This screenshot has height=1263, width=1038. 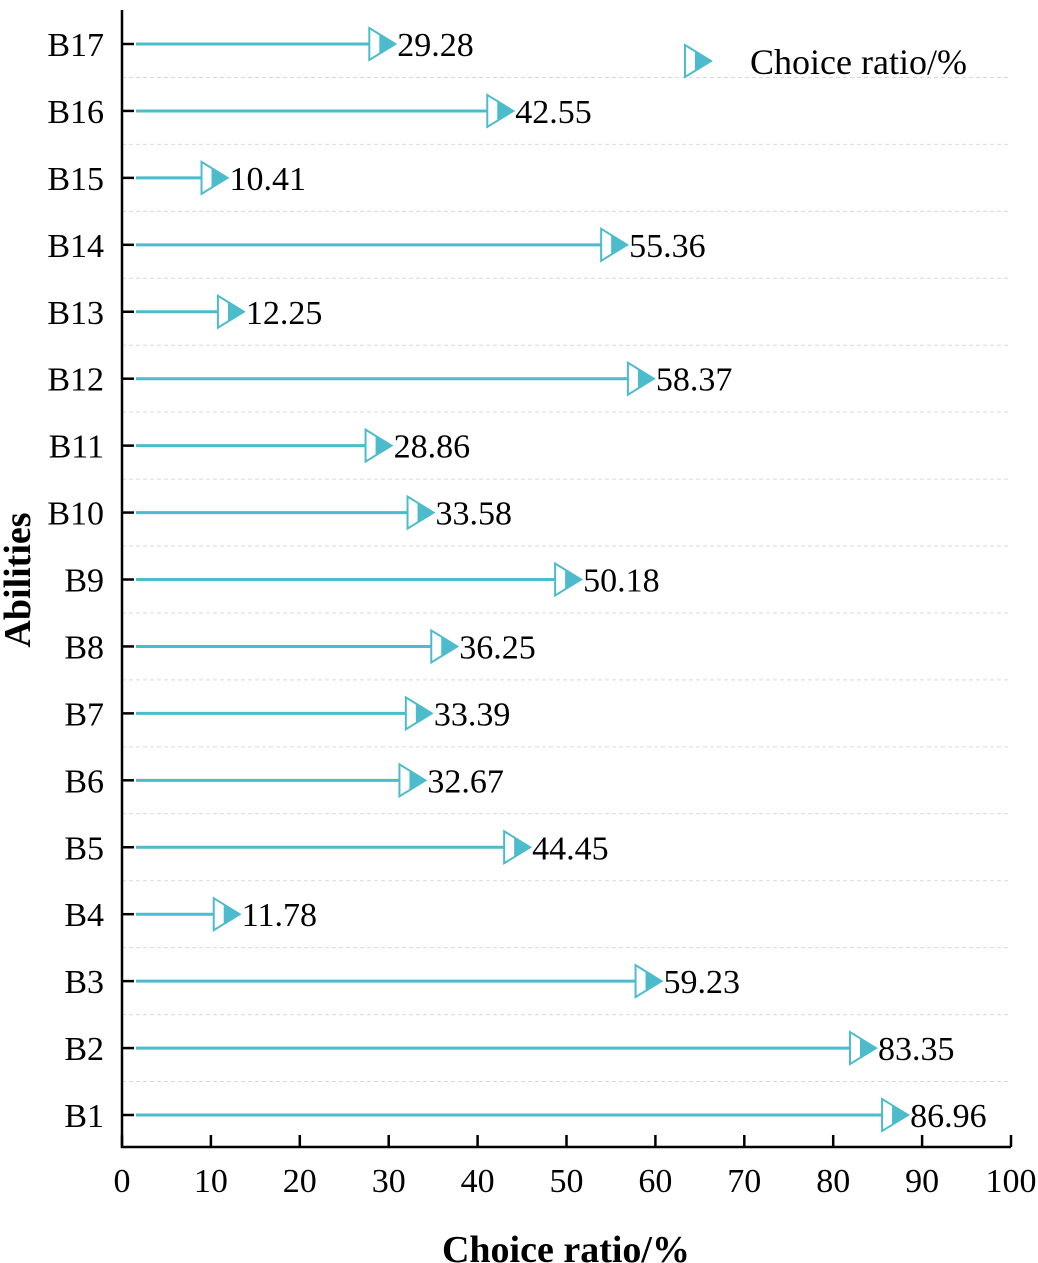 I want to click on marker-B9, so click(x=569, y=579).